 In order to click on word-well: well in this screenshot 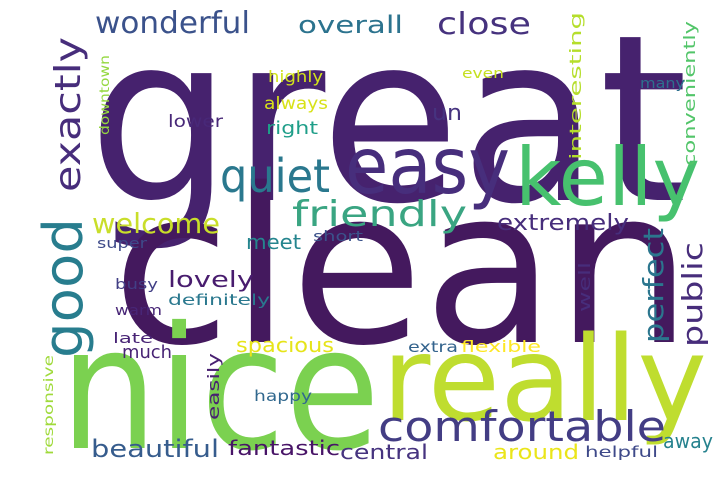, I will do `click(584, 287)`.